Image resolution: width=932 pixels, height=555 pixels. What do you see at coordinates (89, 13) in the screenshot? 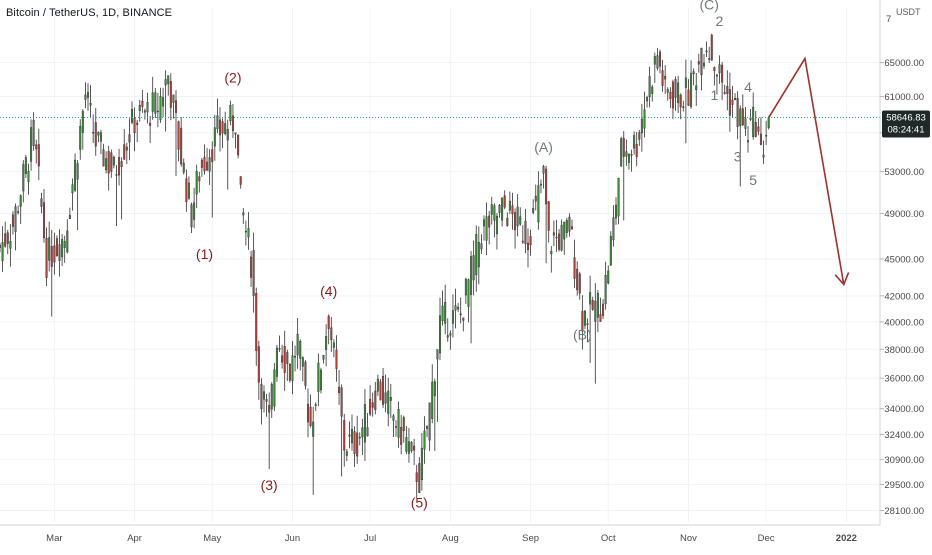
I see `symbol-title: Bitcoin / TetherUS, 1D, BINANCE` at bounding box center [89, 13].